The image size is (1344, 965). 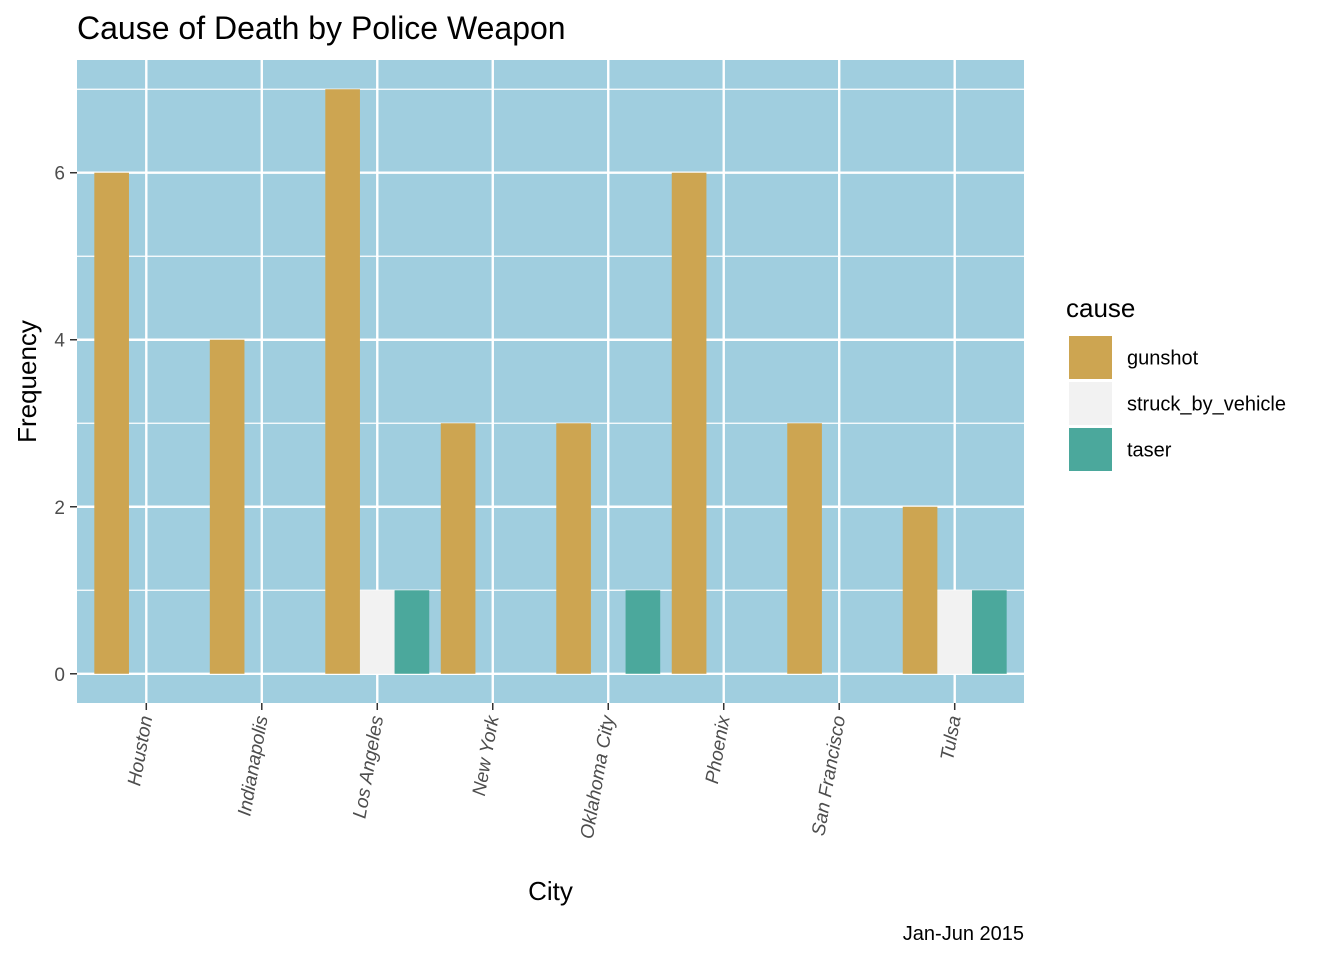 What do you see at coordinates (140, 750) in the screenshot?
I see `x-tick-label: Houston` at bounding box center [140, 750].